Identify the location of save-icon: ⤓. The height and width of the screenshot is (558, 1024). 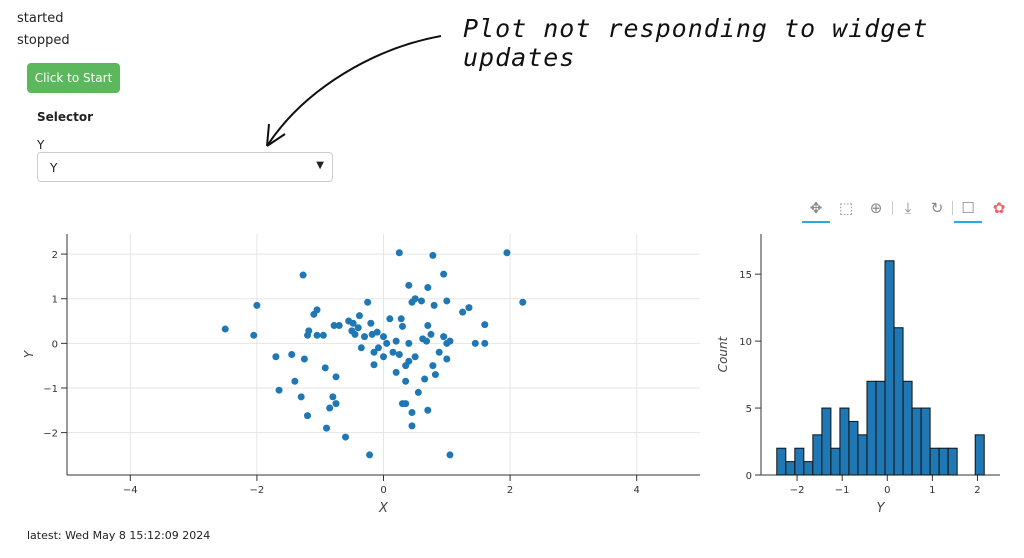
(908, 208).